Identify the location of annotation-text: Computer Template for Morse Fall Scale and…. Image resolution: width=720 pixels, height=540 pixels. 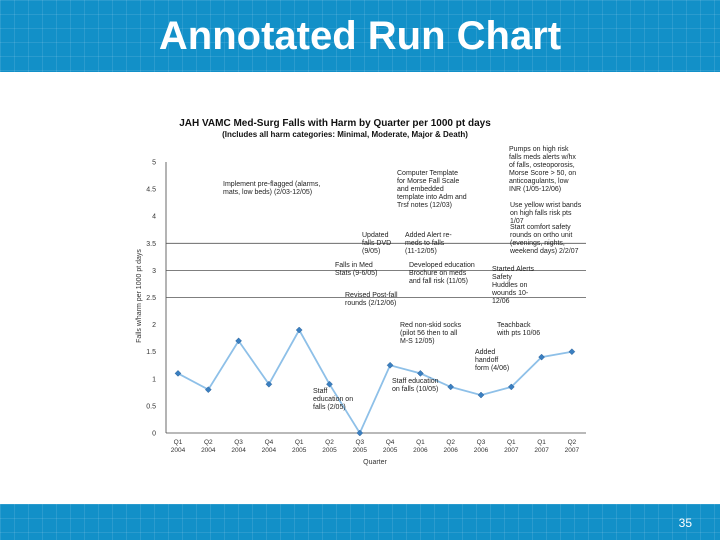
(432, 189).